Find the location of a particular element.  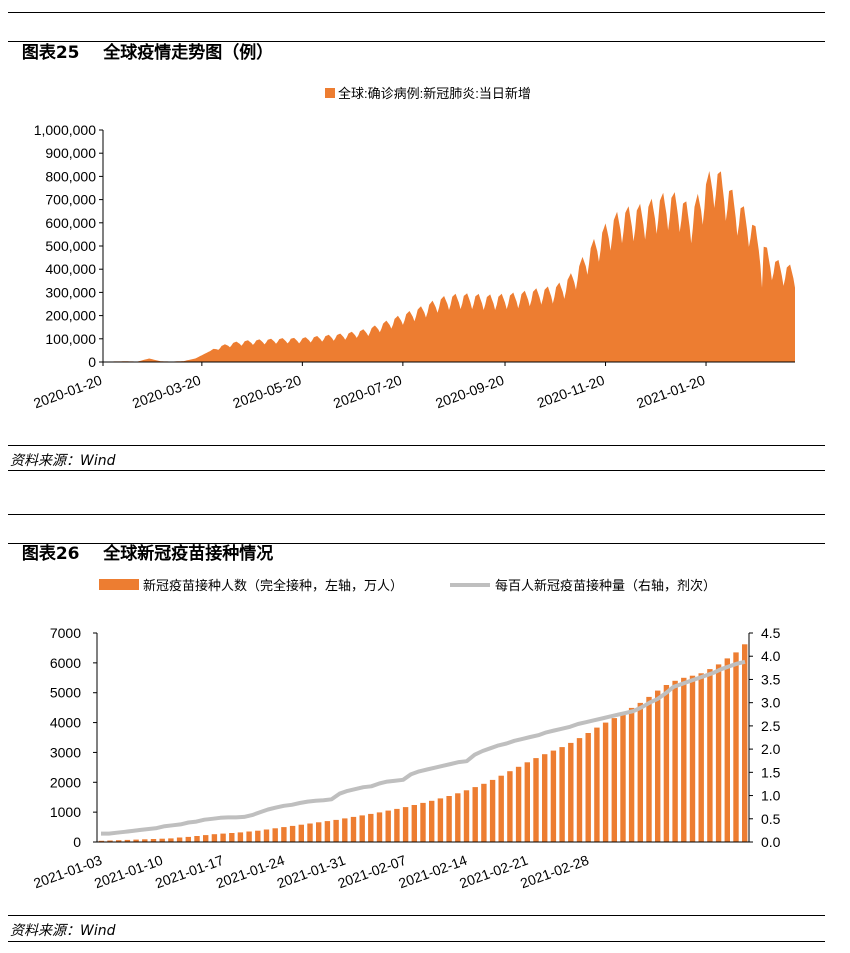

y-tick-label: 200,000 is located at coordinates (70, 316).